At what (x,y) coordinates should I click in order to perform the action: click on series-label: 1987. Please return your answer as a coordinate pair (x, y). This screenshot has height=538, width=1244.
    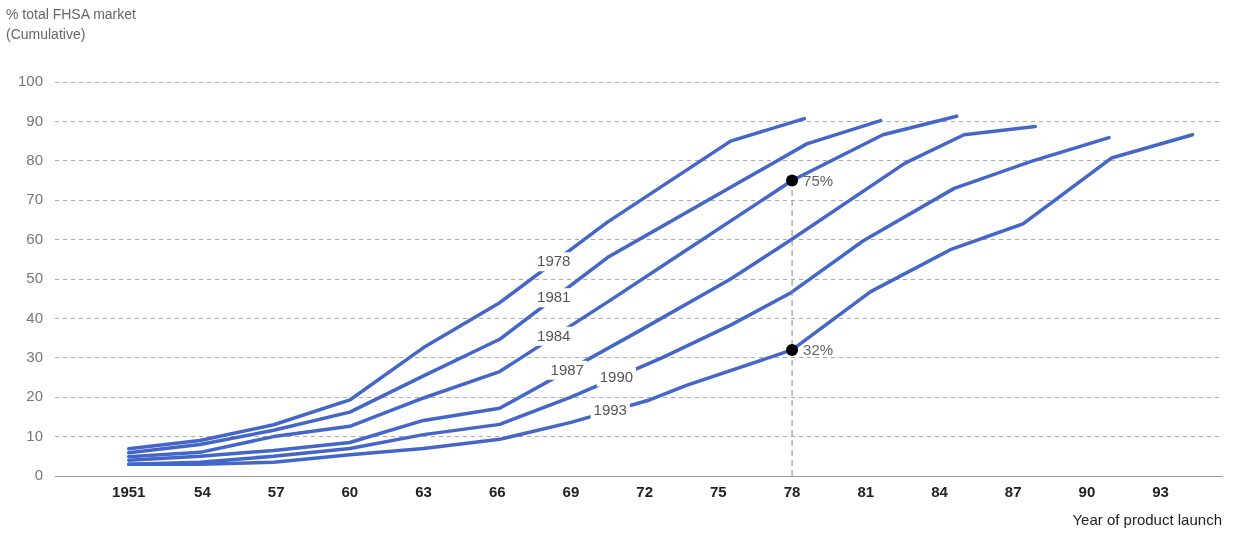
    Looking at the image, I should click on (567, 369).